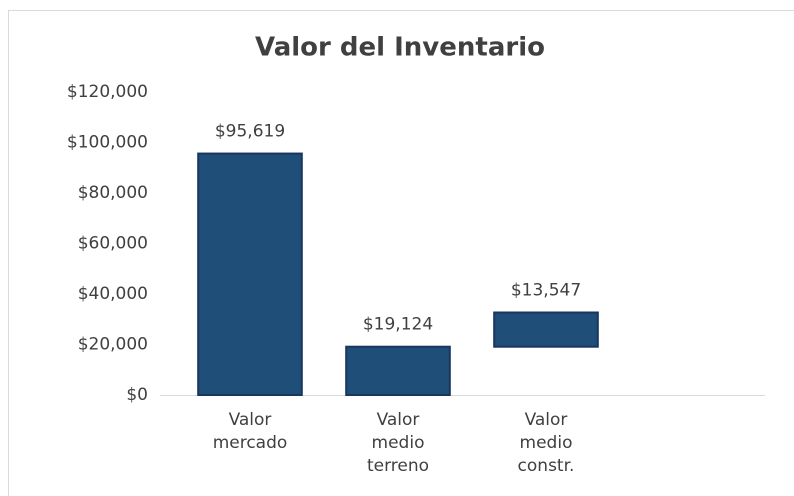 This screenshot has height=496, width=794. What do you see at coordinates (398, 325) in the screenshot?
I see `value-label: $19,124` at bounding box center [398, 325].